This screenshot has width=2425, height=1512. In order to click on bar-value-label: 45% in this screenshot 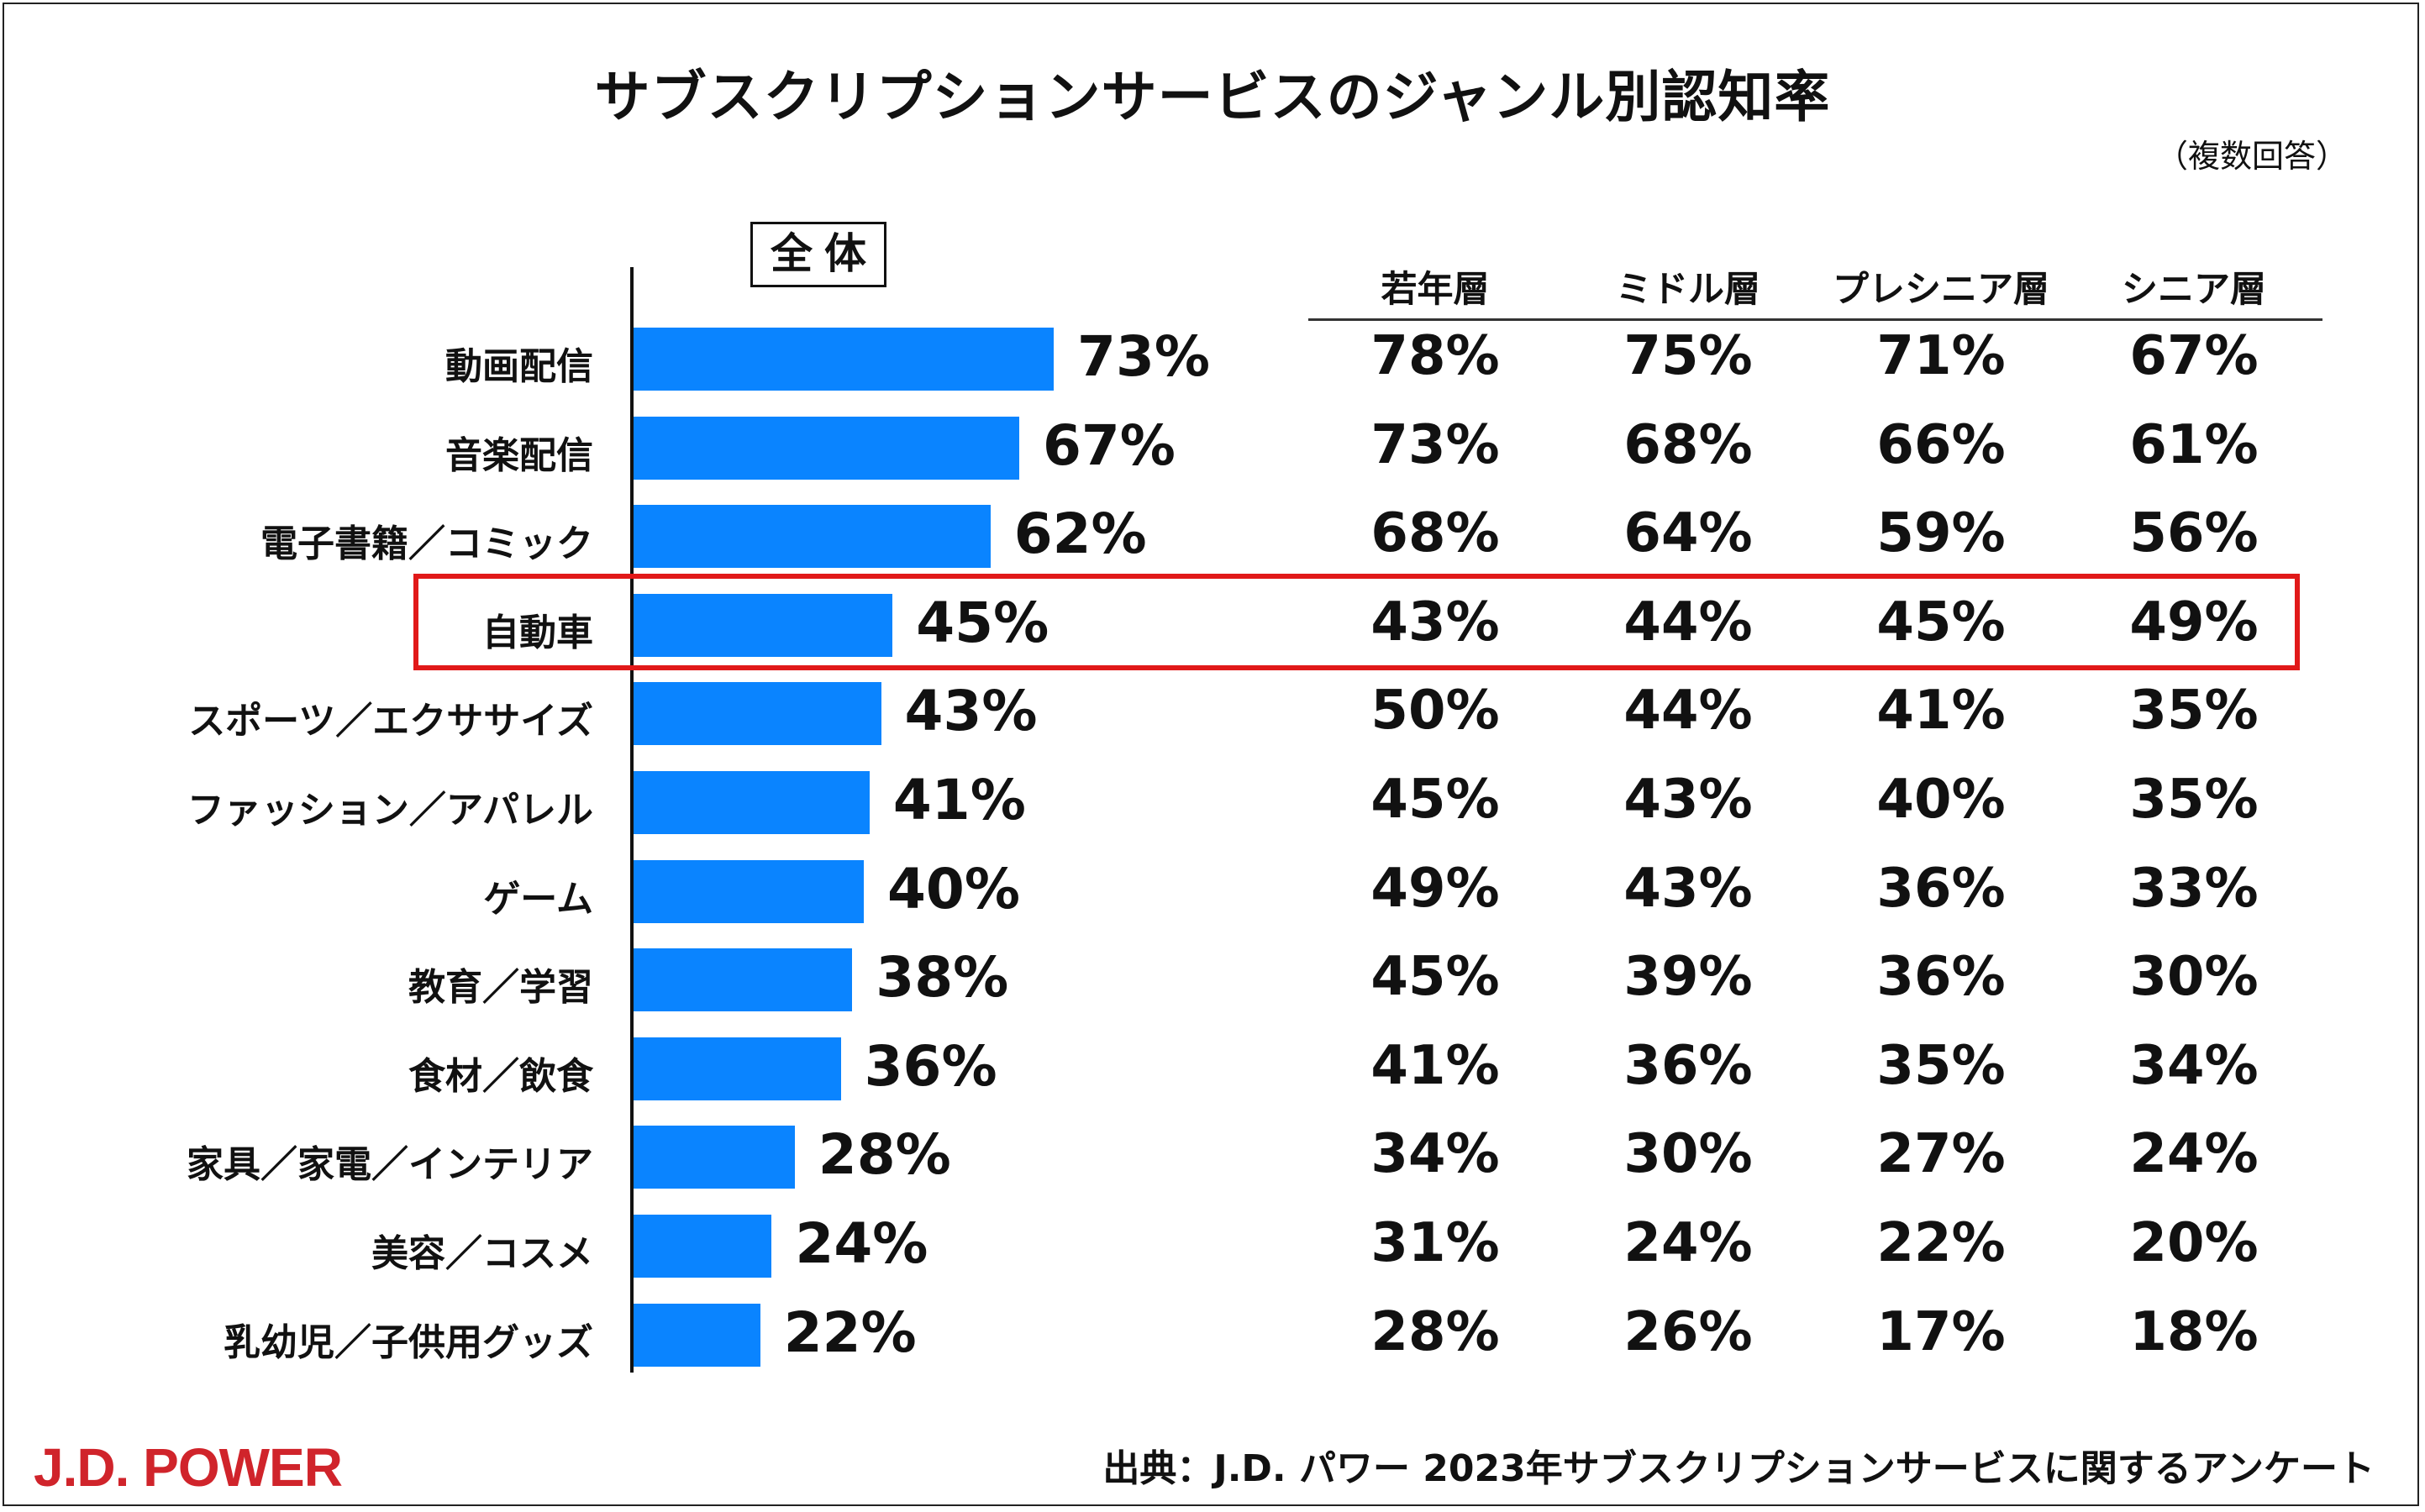, I will do `click(982, 622)`.